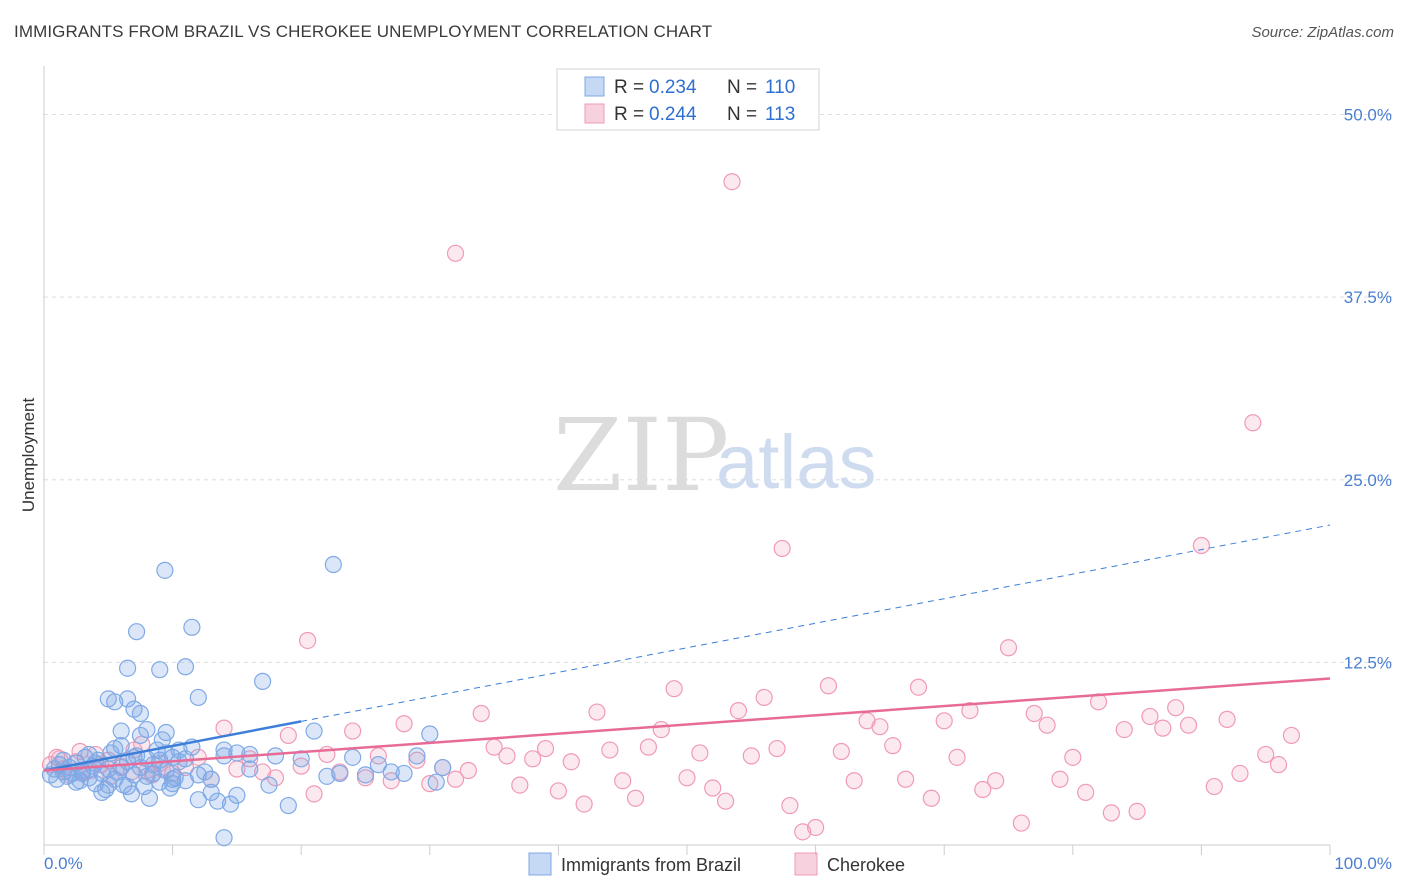 Image resolution: width=1406 pixels, height=892 pixels. I want to click on watermark-atlas: atlas, so click(796, 462).